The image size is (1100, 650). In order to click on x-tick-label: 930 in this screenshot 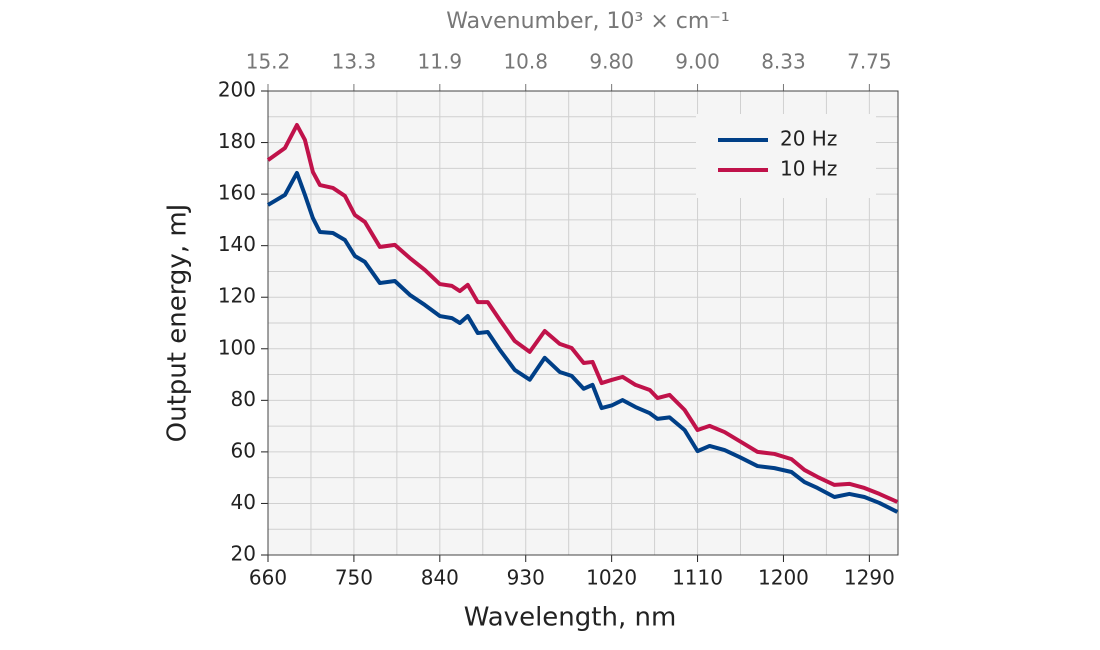, I will do `click(526, 578)`.